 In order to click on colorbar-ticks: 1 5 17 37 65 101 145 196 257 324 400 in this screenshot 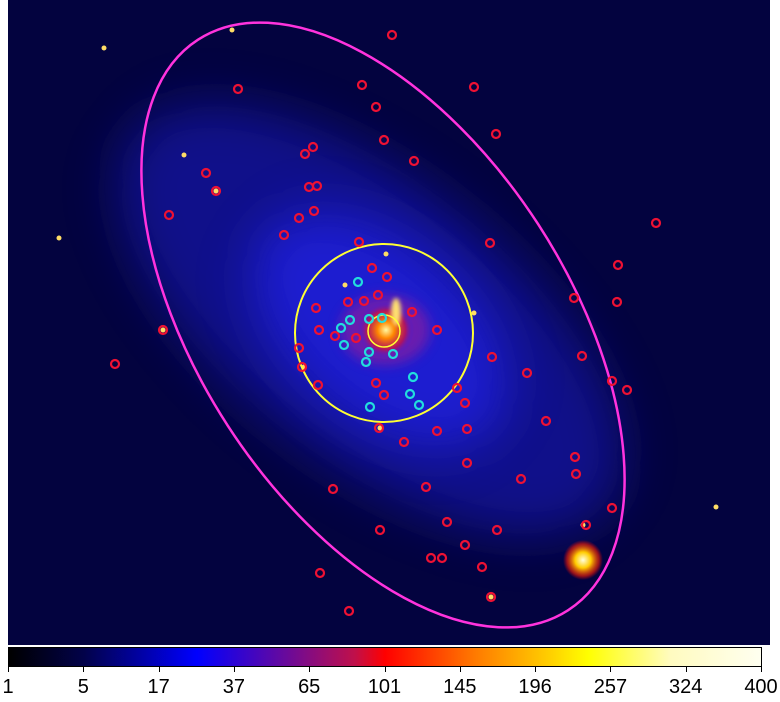, I will do `click(390, 684)`.